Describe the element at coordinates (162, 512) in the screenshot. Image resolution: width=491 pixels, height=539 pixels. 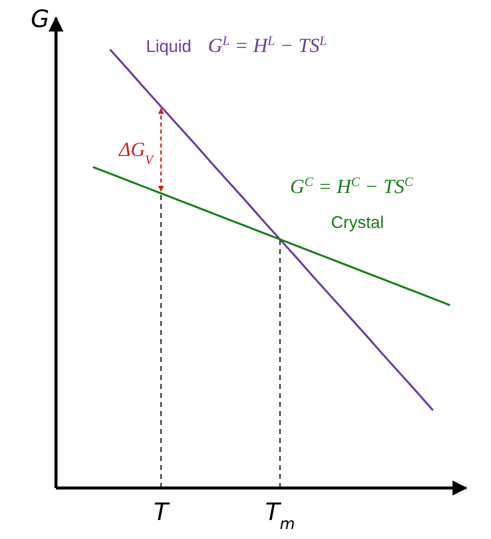
I see `x-tick-label: T` at that location.